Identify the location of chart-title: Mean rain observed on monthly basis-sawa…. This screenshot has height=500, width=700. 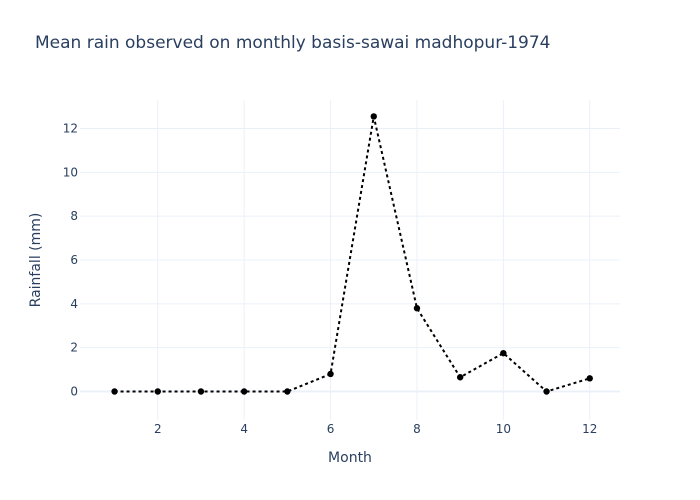
(293, 43).